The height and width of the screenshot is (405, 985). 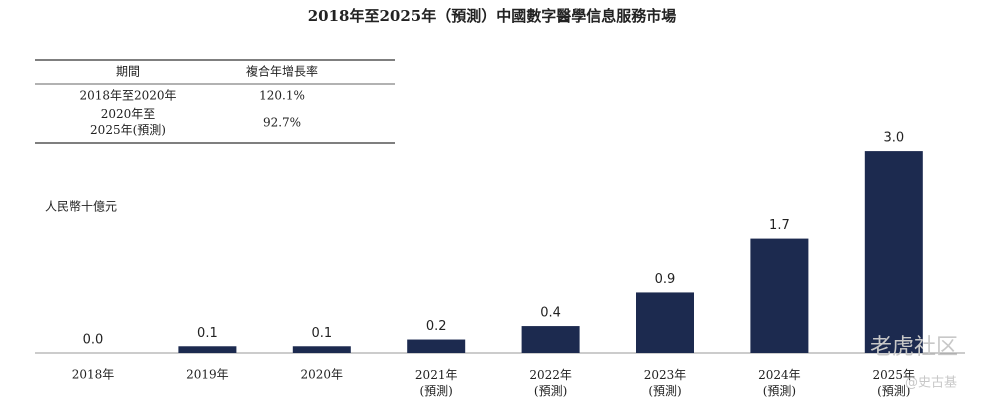 What do you see at coordinates (93, 340) in the screenshot?
I see `data-label: 0.0` at bounding box center [93, 340].